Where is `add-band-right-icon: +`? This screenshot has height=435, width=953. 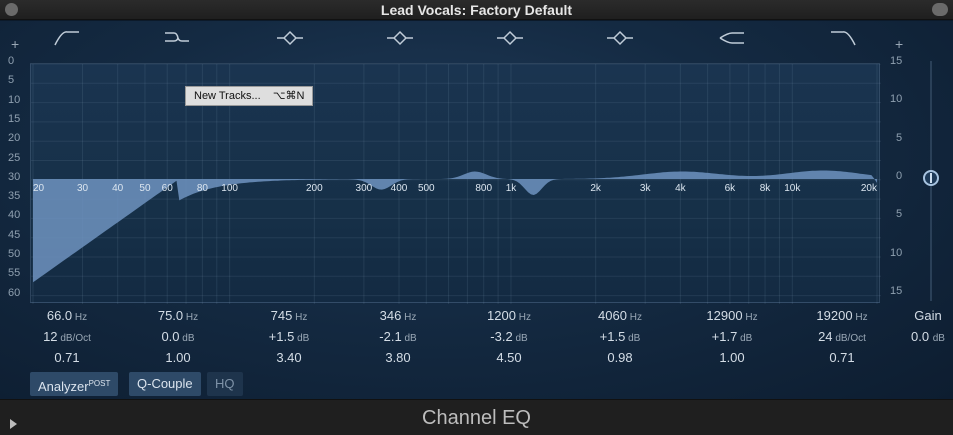 add-band-right-icon: + is located at coordinates (899, 44).